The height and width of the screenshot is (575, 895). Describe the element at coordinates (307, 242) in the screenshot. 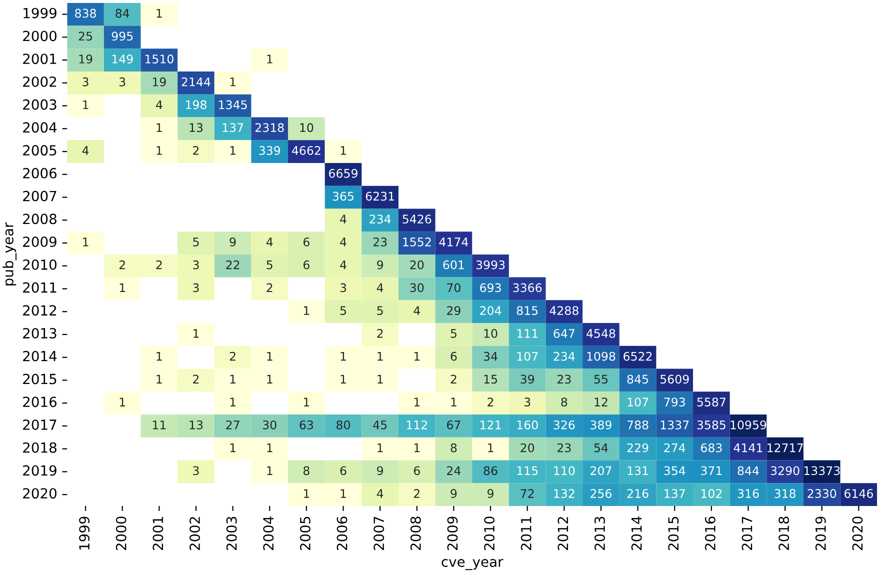

I see `data-label: 6` at that location.